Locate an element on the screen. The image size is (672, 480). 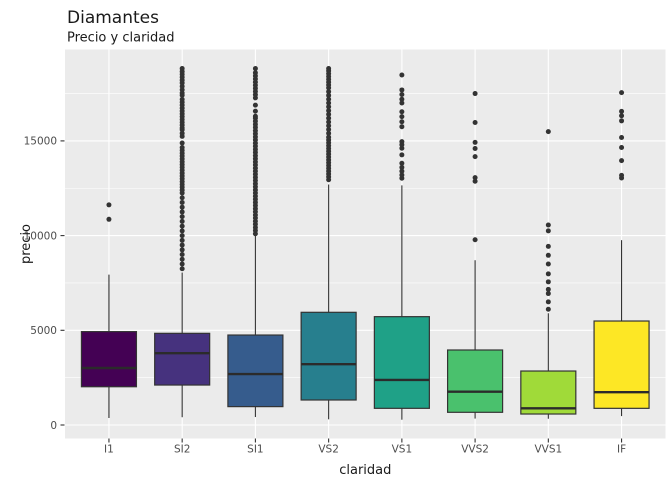
x-tick-label: VVS1 is located at coordinates (548, 450).